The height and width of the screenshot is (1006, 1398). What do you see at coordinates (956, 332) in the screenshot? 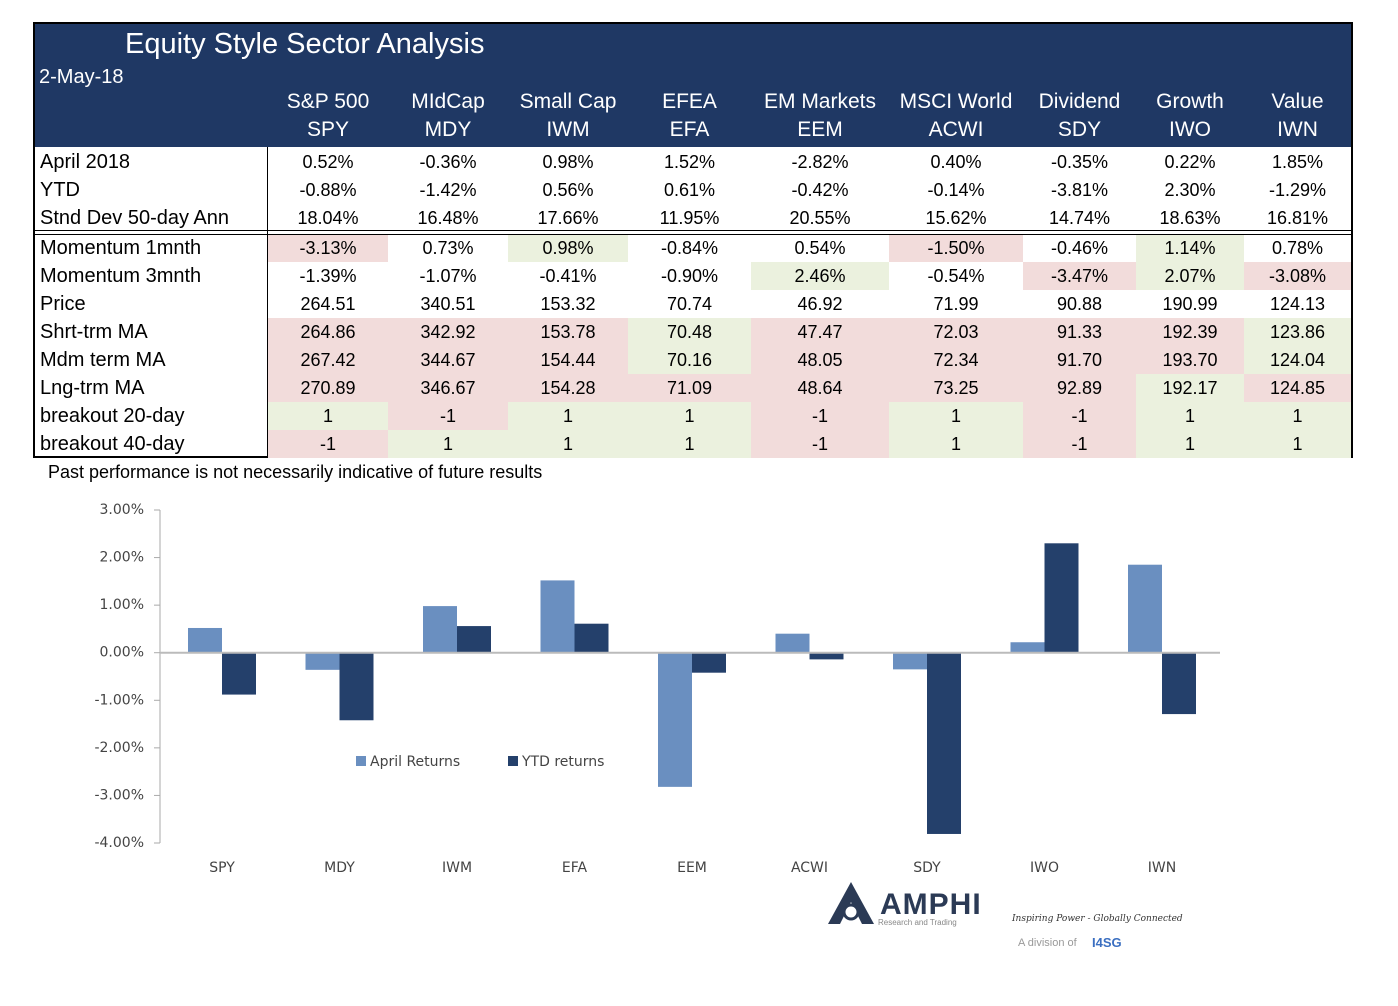
I see `table-cell: 72.03` at bounding box center [956, 332].